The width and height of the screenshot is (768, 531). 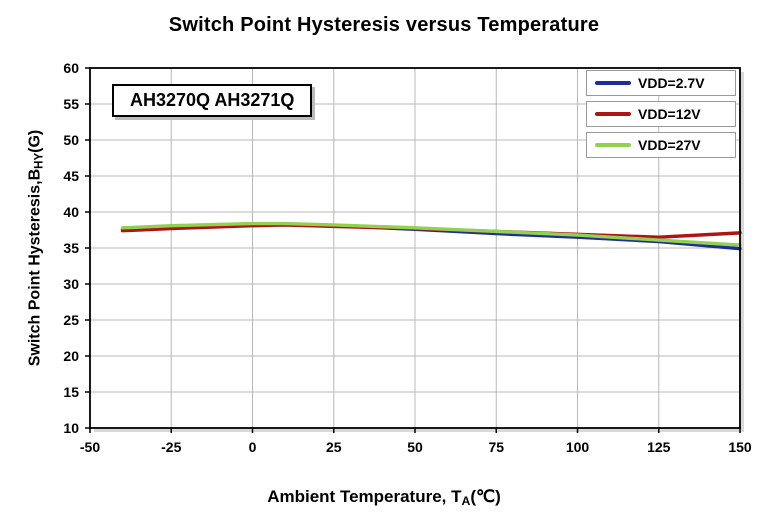 I want to click on legend-item-vdd-2v7: VDD=2.7V, so click(x=661, y=83).